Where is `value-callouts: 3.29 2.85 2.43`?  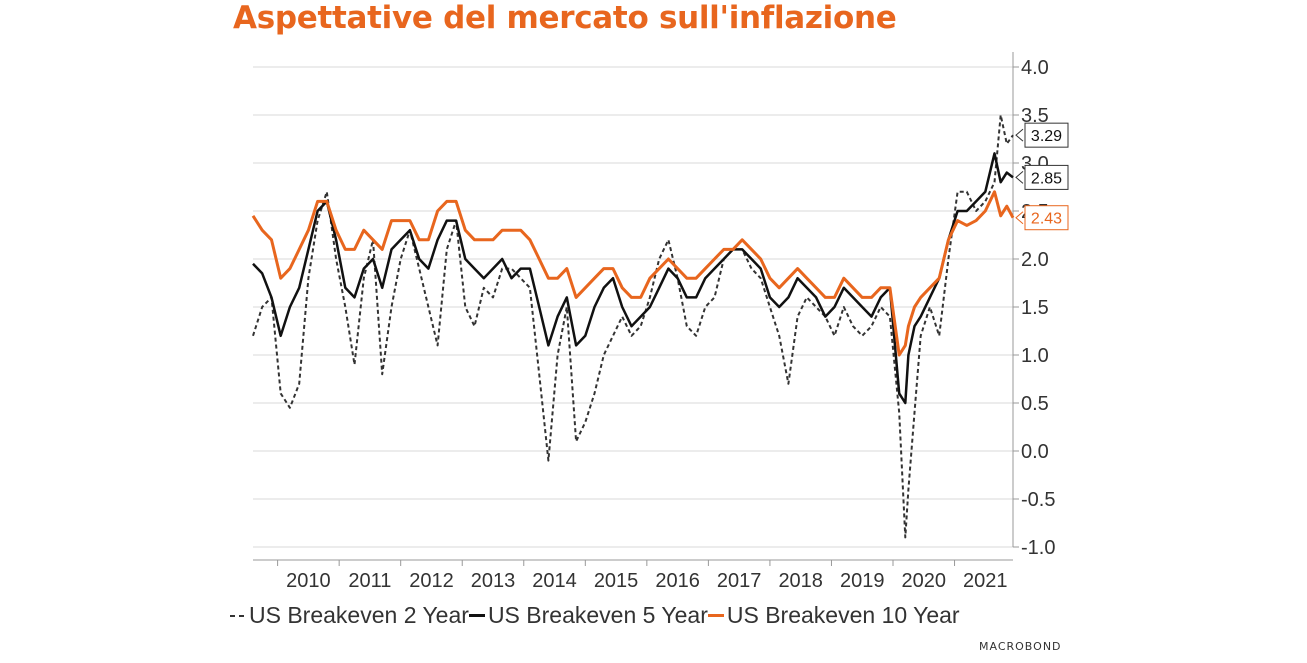 value-callouts: 3.29 2.85 2.43 is located at coordinates (1042, 176).